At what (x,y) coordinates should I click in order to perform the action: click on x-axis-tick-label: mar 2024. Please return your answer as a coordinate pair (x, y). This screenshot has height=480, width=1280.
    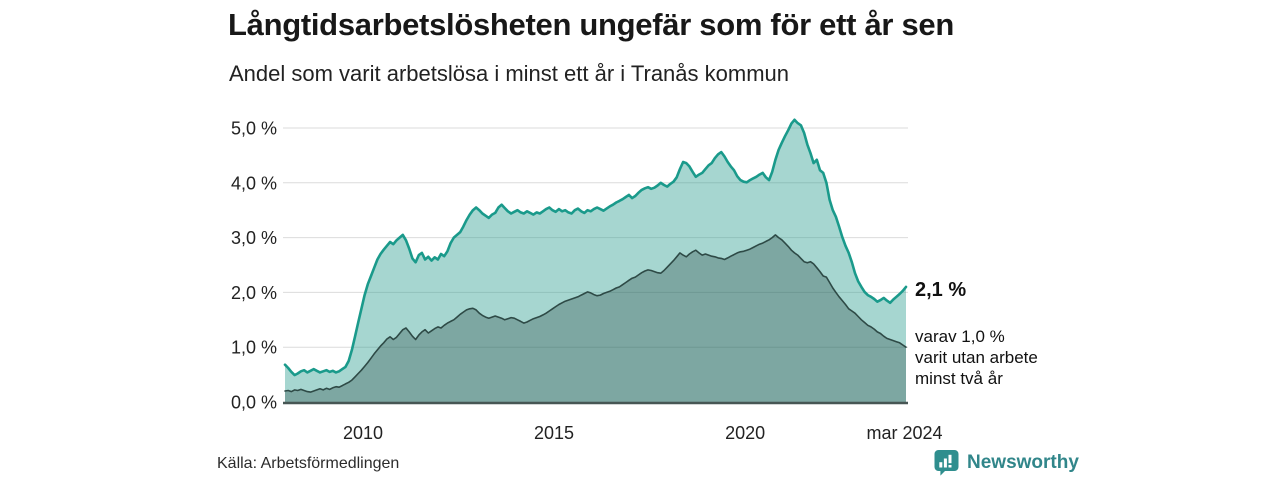
    Looking at the image, I should click on (904, 433).